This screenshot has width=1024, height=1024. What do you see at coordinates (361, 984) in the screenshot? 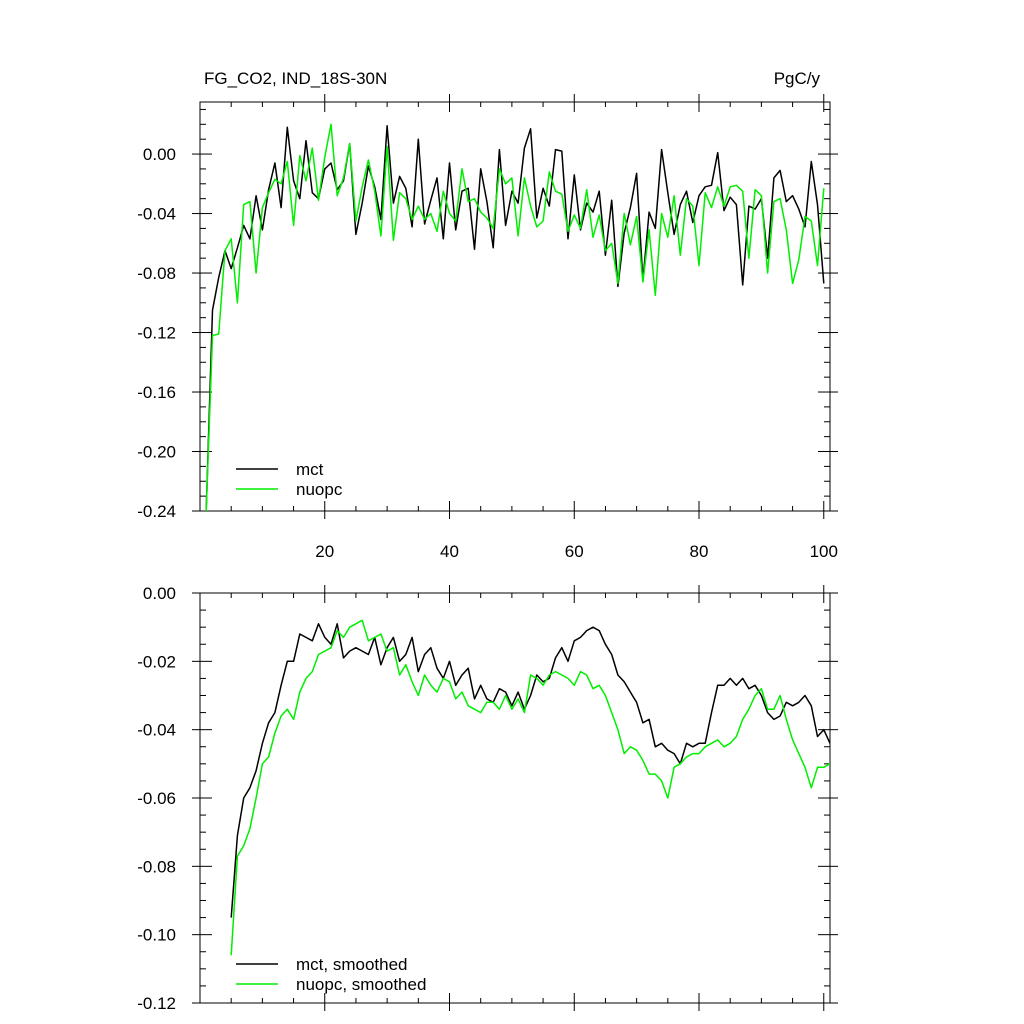
I see `legend-label: nuopc, smoothed` at bounding box center [361, 984].